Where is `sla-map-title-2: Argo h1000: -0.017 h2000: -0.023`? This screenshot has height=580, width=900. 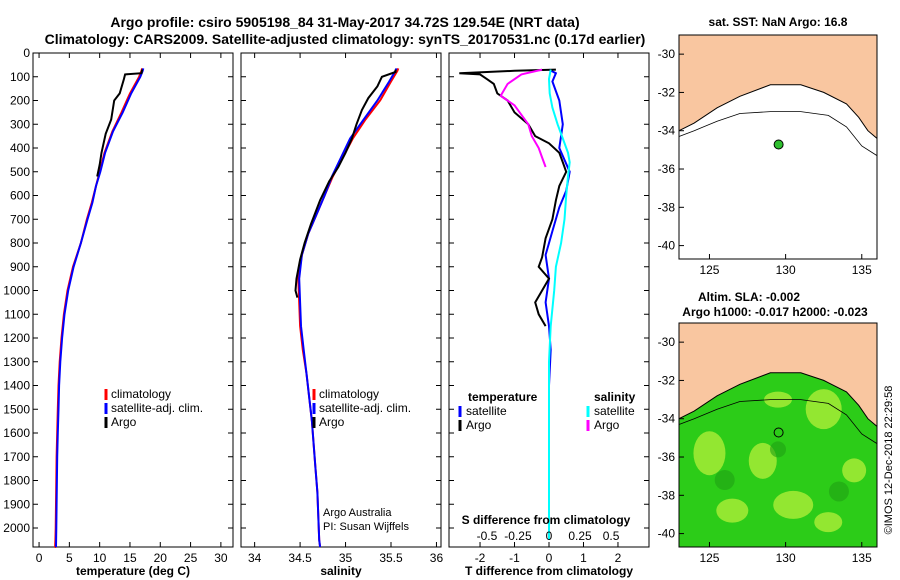
sla-map-title-2: Argo h1000: -0.017 h2000: -0.023 is located at coordinates (775, 312).